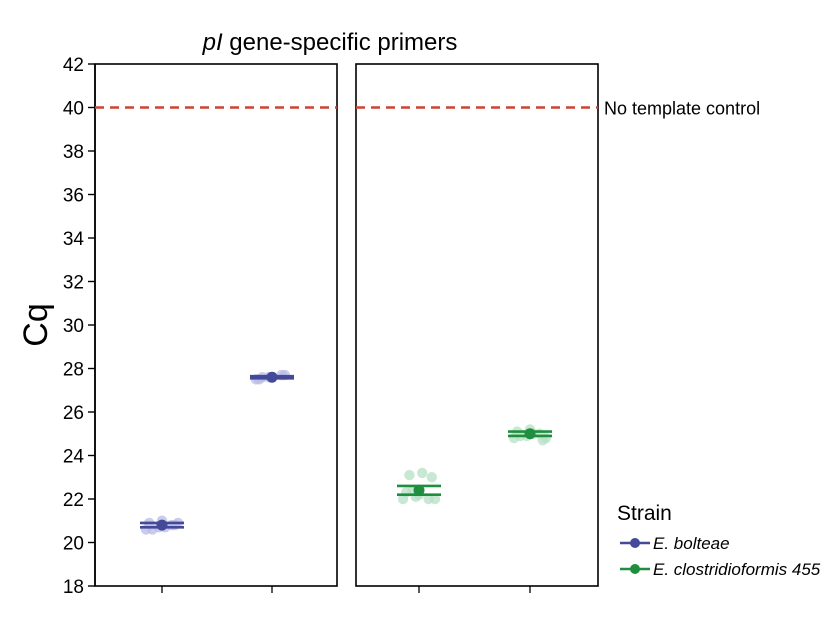 This screenshot has width=837, height=618. I want to click on y-tick-label: 22, so click(73, 500).